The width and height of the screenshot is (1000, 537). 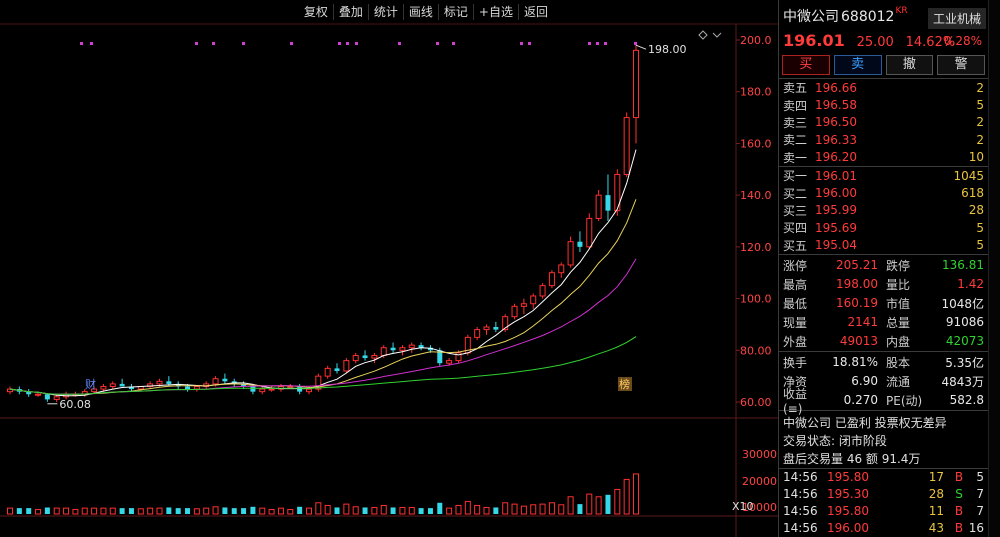 I want to click on stat-key: 股本, so click(x=898, y=362).